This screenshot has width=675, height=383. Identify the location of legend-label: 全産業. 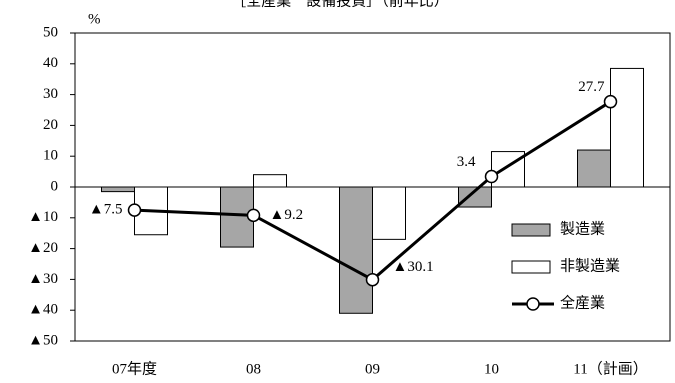
(582, 302).